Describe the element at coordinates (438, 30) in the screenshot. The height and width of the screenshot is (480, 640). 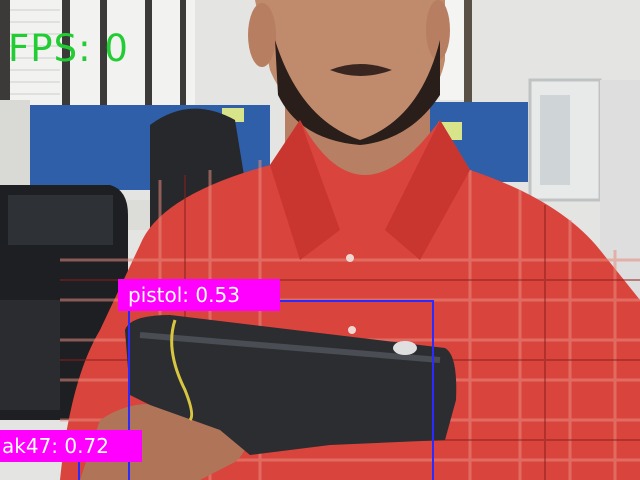
I see `right-ear` at that location.